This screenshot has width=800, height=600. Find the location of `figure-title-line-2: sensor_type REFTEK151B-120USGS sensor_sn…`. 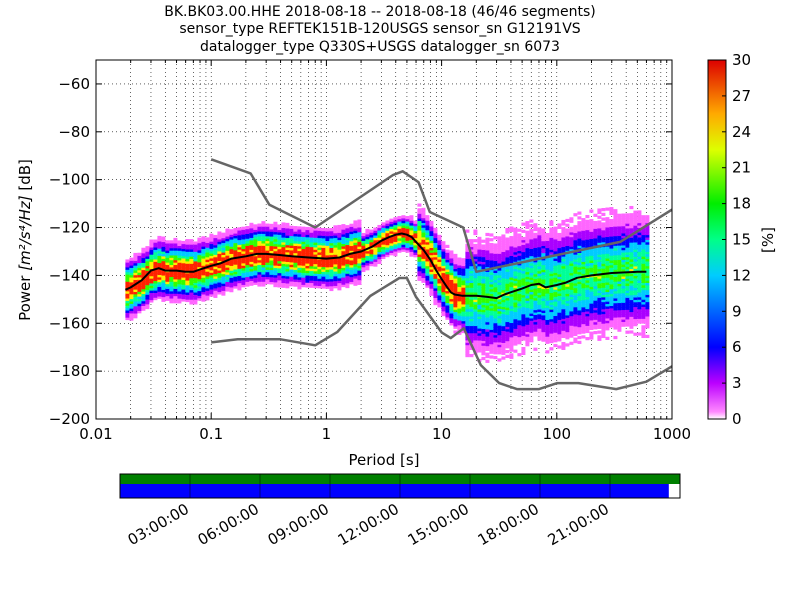

figure-title-line-2: sensor_type REFTEK151B-120USGS sensor_sn… is located at coordinates (379, 29).